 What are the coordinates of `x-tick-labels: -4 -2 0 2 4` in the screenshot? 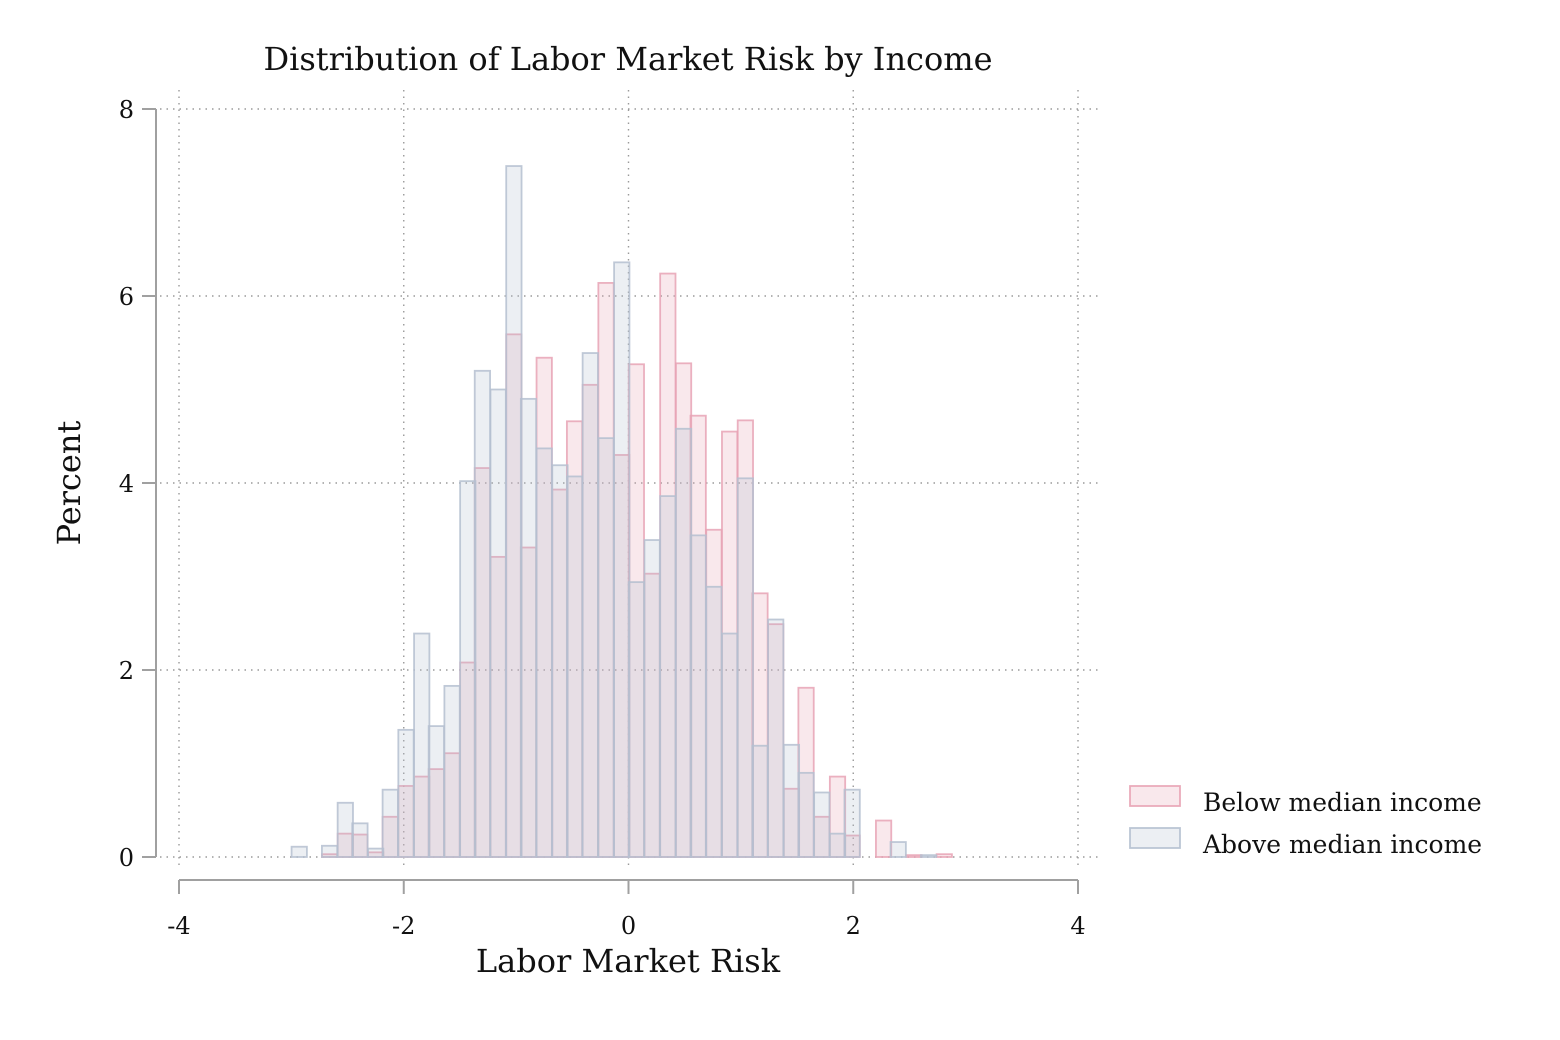 It's located at (626, 926).